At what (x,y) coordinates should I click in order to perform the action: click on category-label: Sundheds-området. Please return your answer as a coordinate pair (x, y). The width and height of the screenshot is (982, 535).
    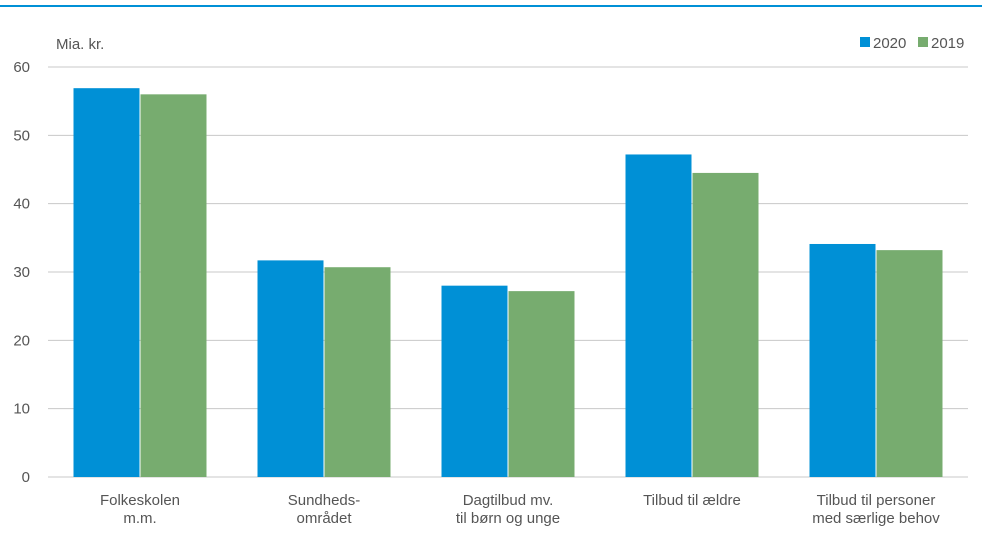
    Looking at the image, I should click on (324, 509).